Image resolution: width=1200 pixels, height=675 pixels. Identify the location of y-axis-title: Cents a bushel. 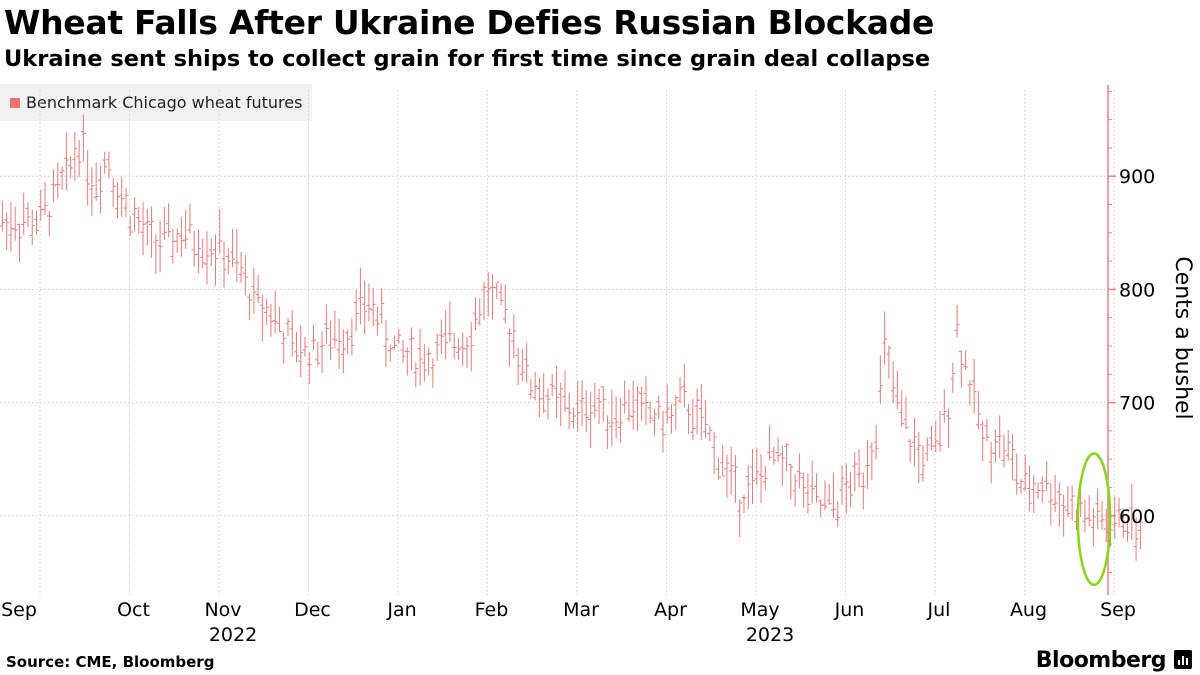
(1182, 337).